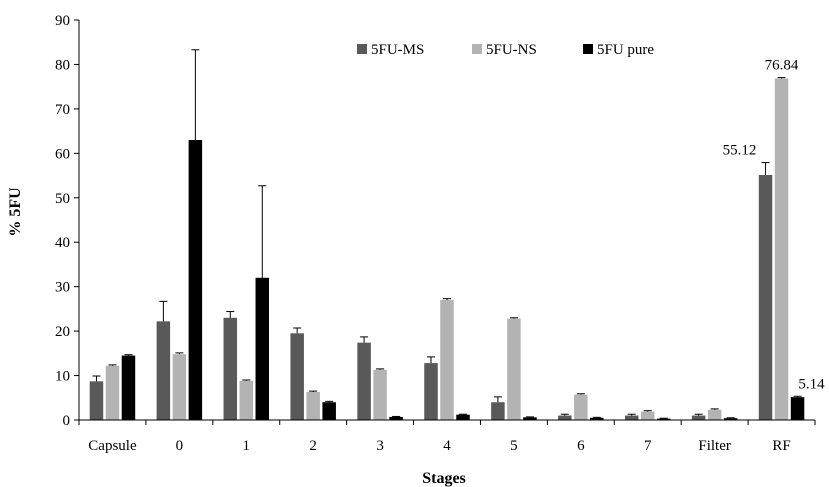 The height and width of the screenshot is (487, 829). What do you see at coordinates (581, 446) in the screenshot?
I see `x-tick-label: 6` at bounding box center [581, 446].